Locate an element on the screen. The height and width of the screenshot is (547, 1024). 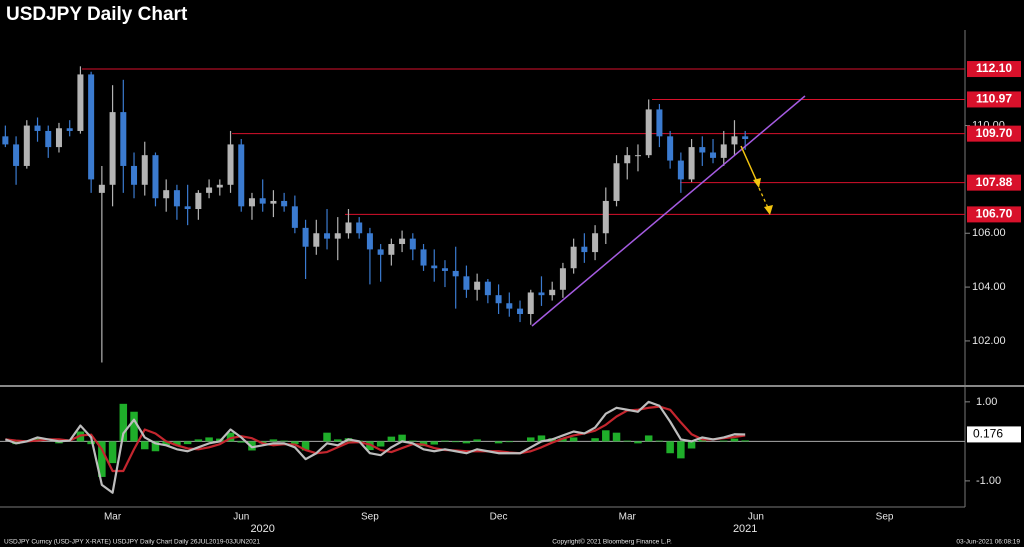
level-label: 112.10 is located at coordinates (994, 68).